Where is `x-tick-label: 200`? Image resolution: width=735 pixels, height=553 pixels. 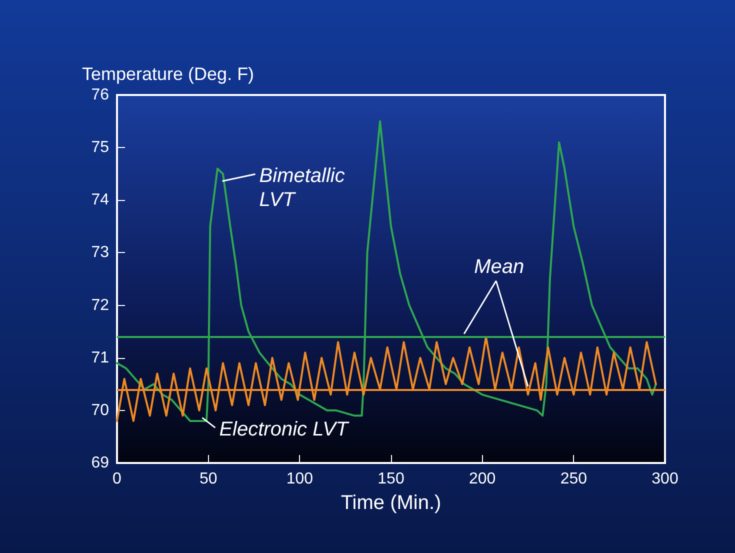 x-tick-label: 200 is located at coordinates (482, 479).